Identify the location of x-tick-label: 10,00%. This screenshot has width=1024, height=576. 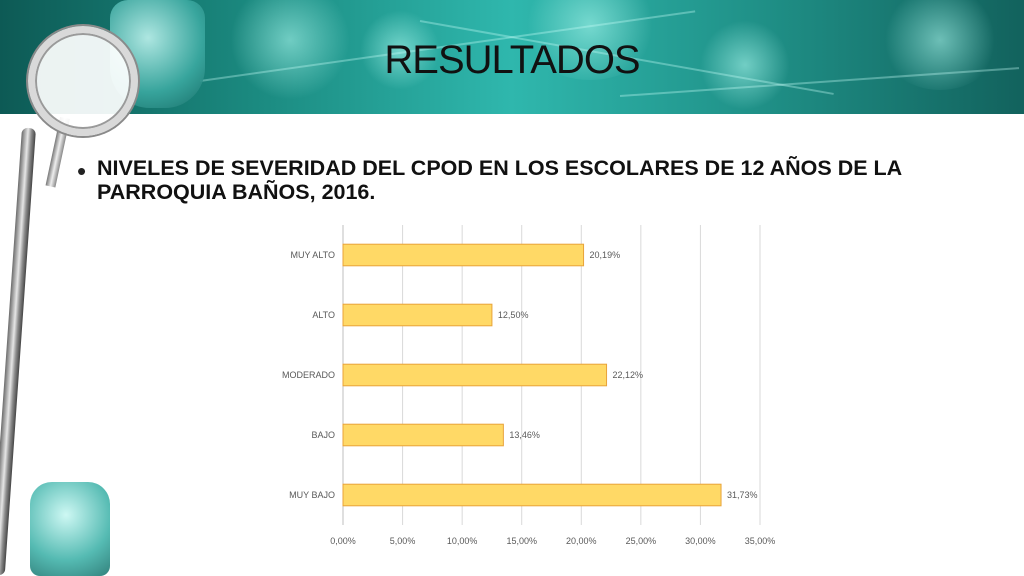
(462, 541).